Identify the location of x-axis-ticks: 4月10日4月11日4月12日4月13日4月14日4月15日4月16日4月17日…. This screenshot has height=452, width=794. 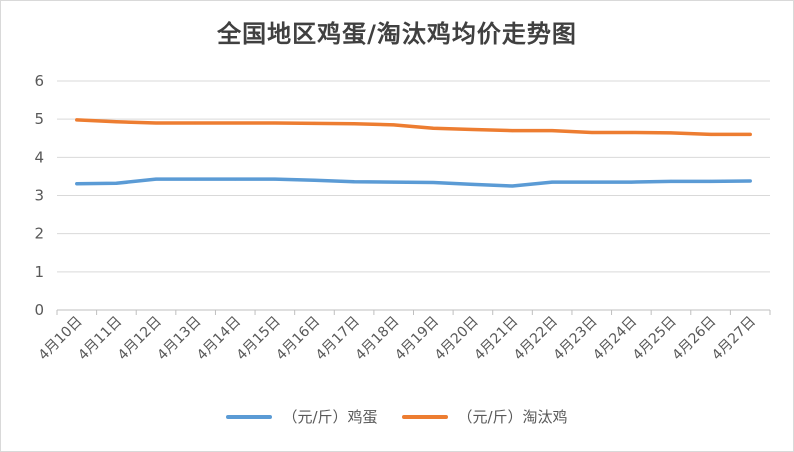
(397, 339).